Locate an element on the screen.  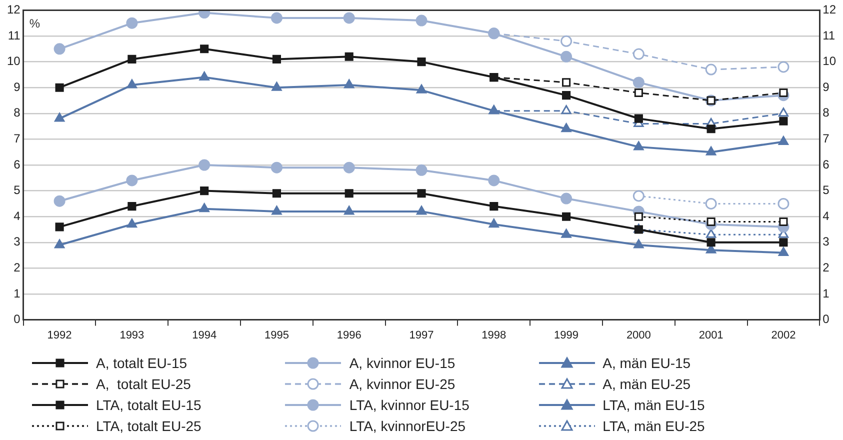
y-tick-label: 11 is located at coordinates (14, 35).